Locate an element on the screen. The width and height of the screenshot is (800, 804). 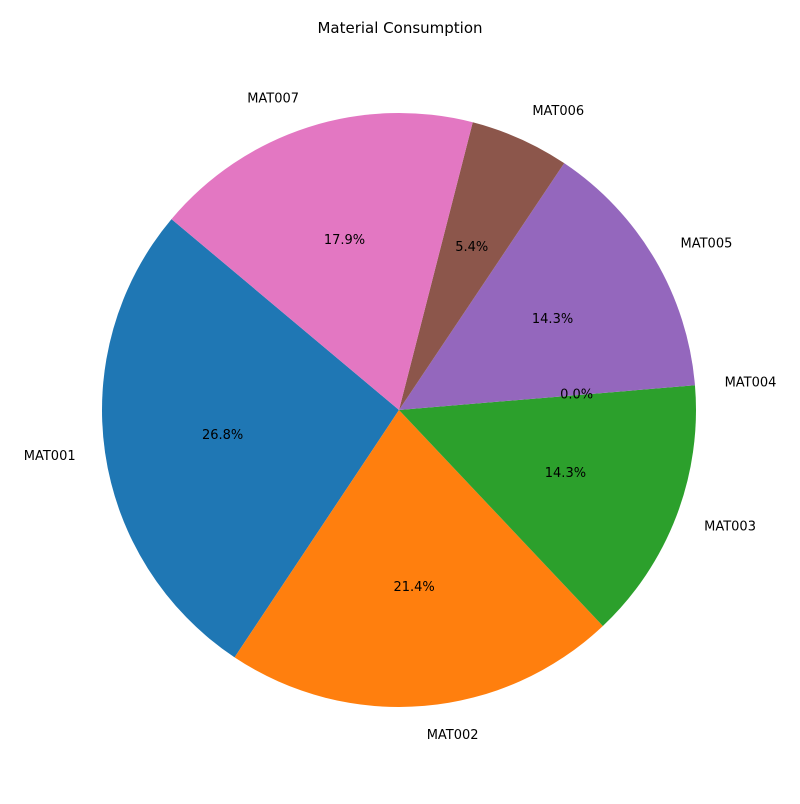
slice-label-mat007: MAT007 is located at coordinates (273, 98).